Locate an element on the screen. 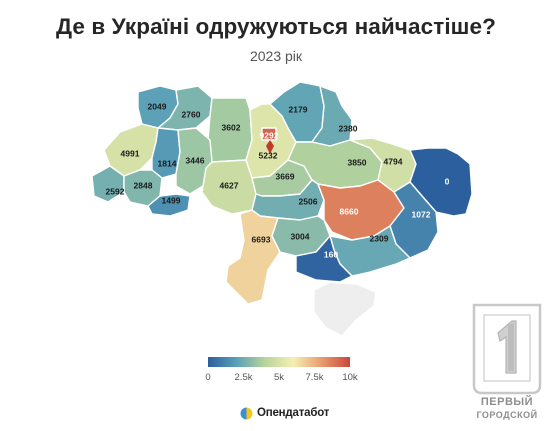 The height and width of the screenshot is (431, 552). region-label-lviv: 4991 is located at coordinates (130, 153).